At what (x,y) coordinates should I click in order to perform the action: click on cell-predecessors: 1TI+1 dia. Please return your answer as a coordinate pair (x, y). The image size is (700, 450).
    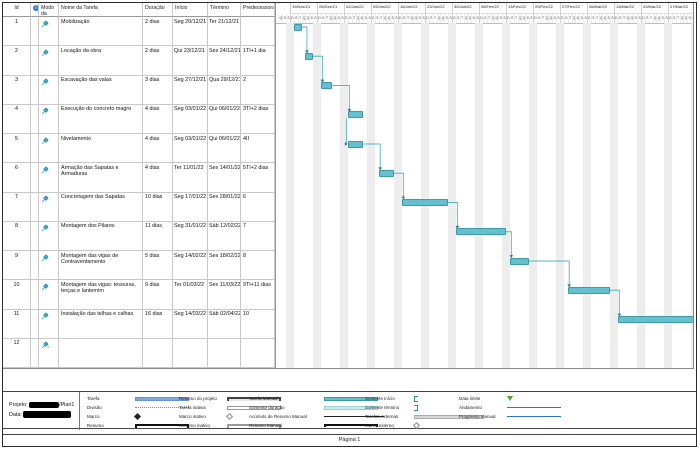
    Looking at the image, I should click on (258, 61).